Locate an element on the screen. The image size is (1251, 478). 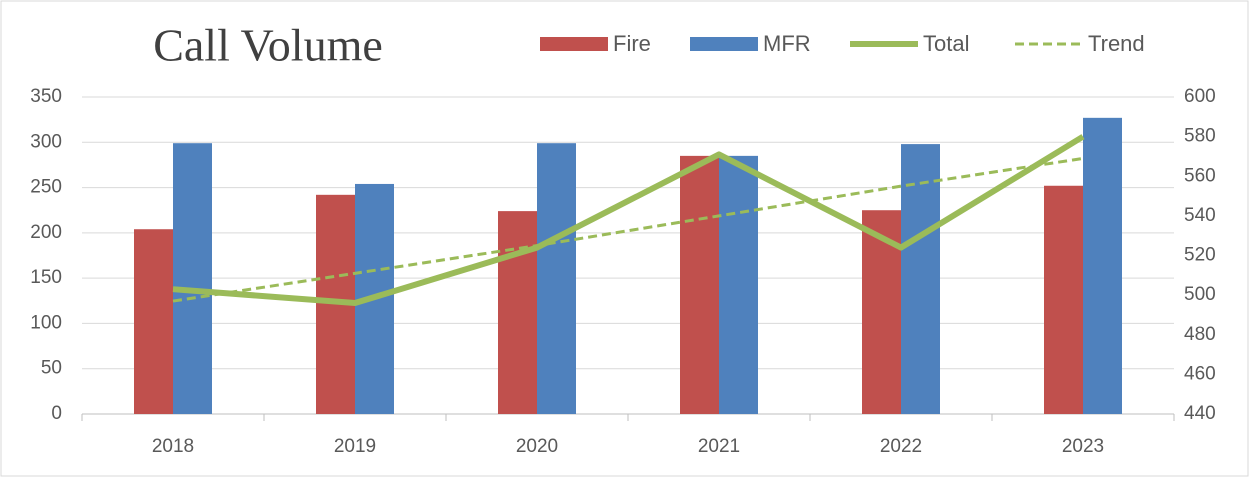
y2-tick-label: 560 is located at coordinates (1200, 175).